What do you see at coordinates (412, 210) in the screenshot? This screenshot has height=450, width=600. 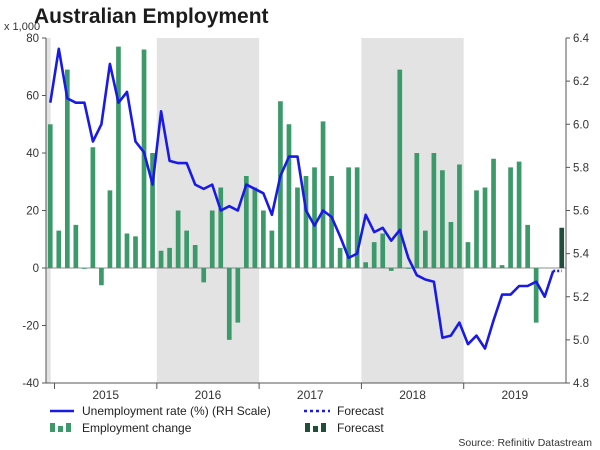 I see `shade-band-2018` at bounding box center [412, 210].